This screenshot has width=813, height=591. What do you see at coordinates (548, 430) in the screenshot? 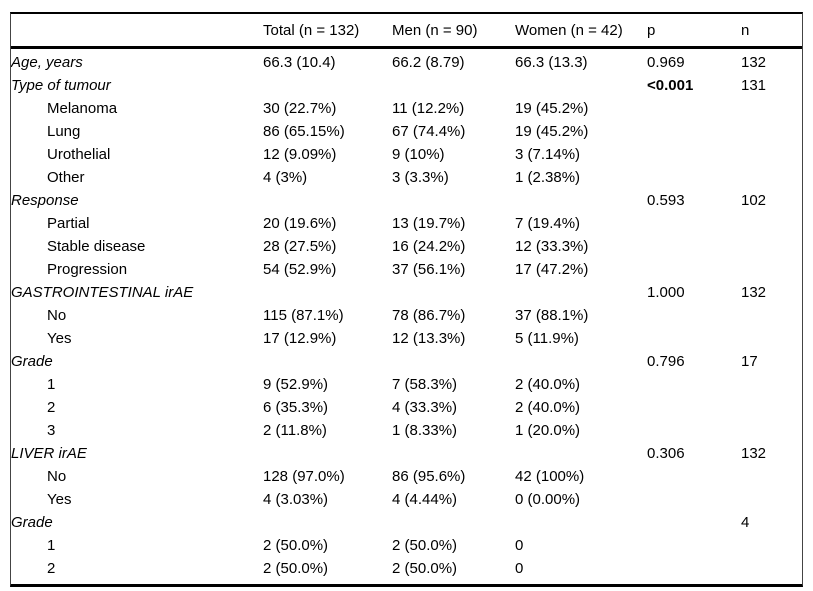
I see `women-cell: 1 (20.0%)` at bounding box center [548, 430].